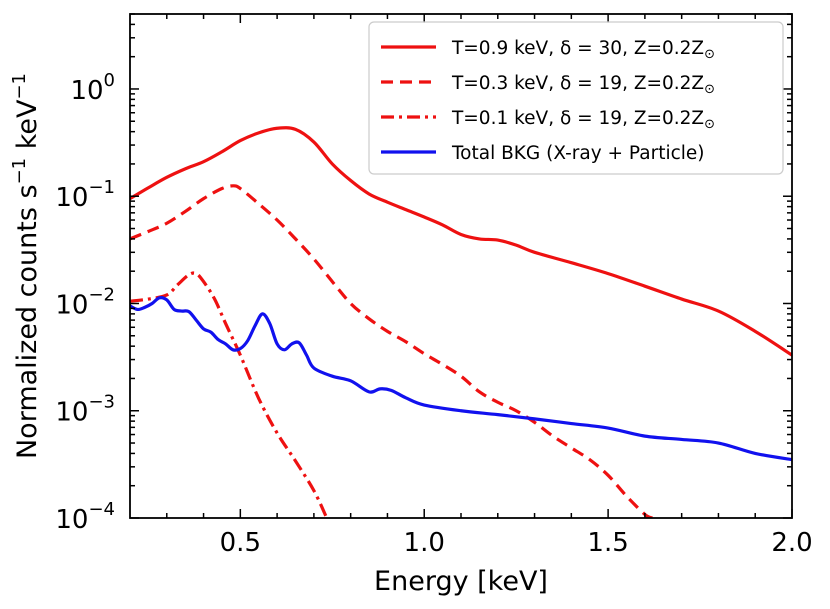 Image resolution: width=830 pixels, height=609 pixels. What do you see at coordinates (85, 195) in the screenshot?
I see `y-tick-label: 10⁻¹` at bounding box center [85, 195].